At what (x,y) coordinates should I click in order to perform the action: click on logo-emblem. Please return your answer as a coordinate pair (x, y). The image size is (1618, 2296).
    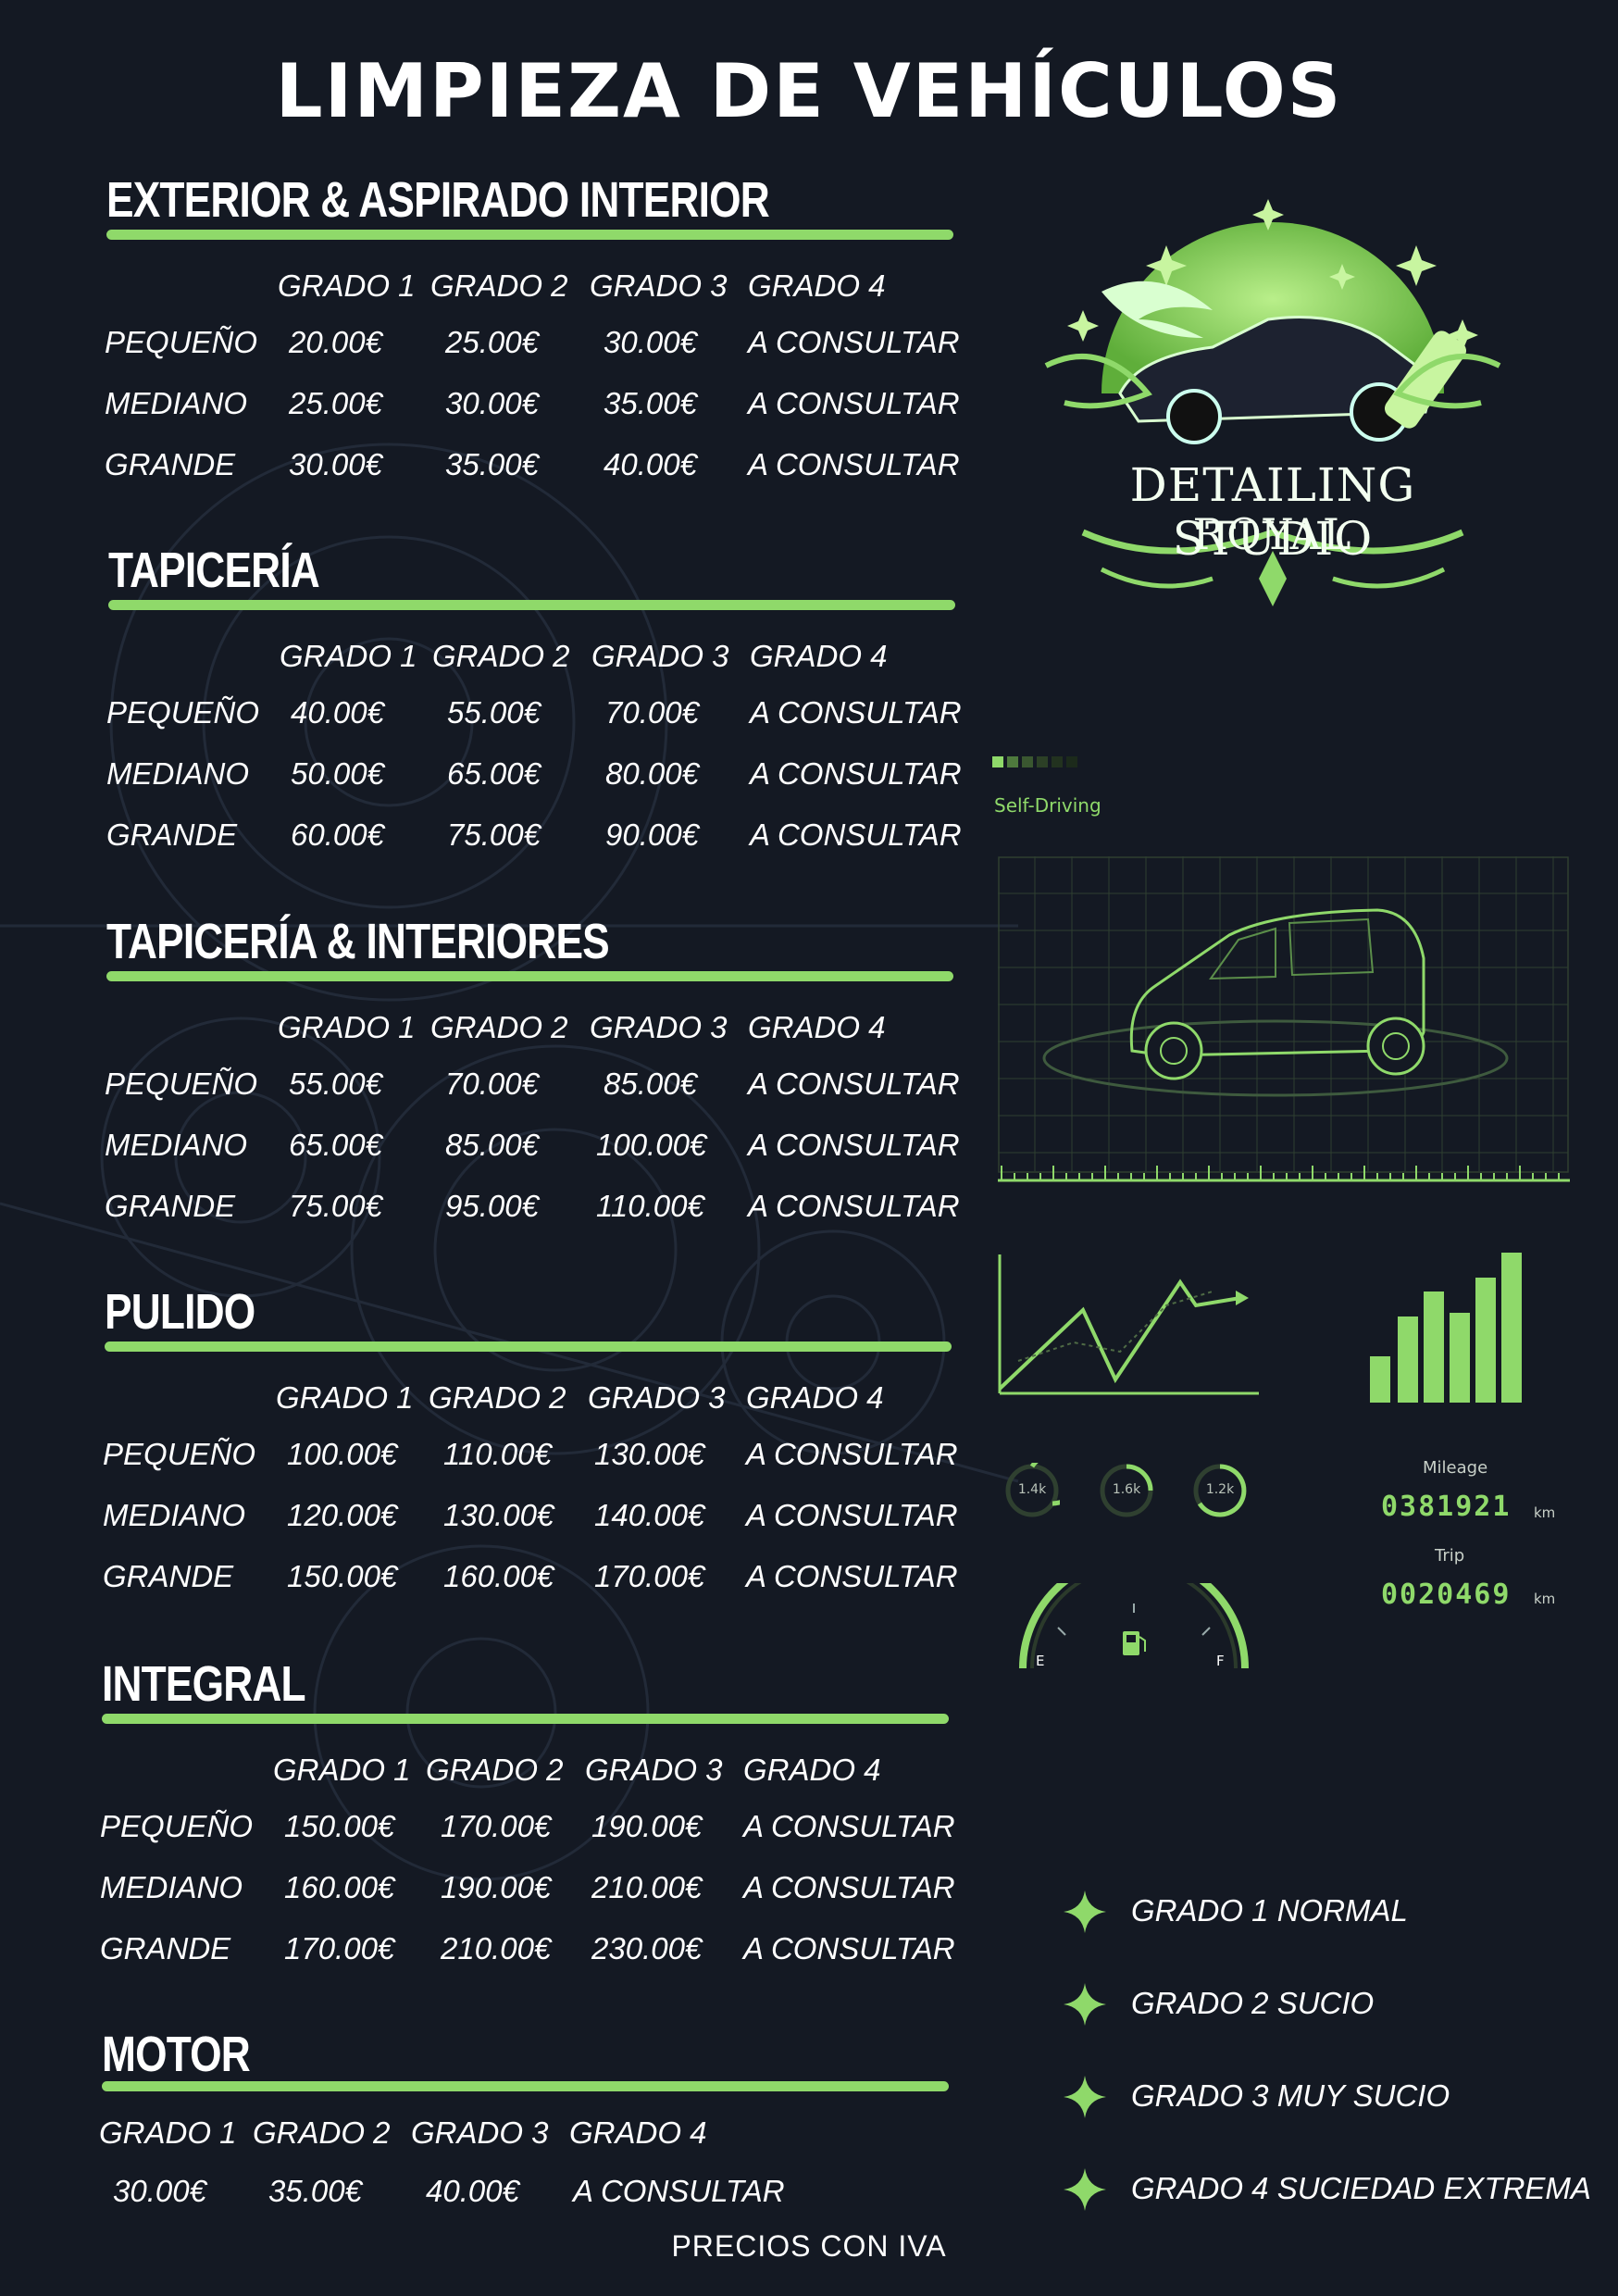
    Looking at the image, I should click on (1272, 402).